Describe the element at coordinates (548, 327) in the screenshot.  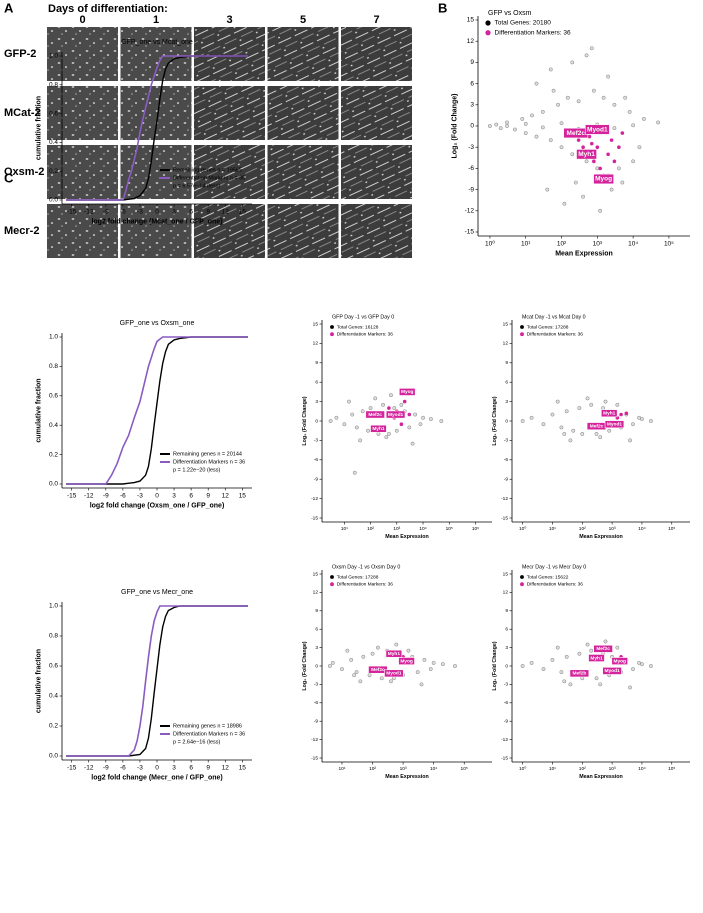
I see `legend-label: Total Genes: 17288` at that location.